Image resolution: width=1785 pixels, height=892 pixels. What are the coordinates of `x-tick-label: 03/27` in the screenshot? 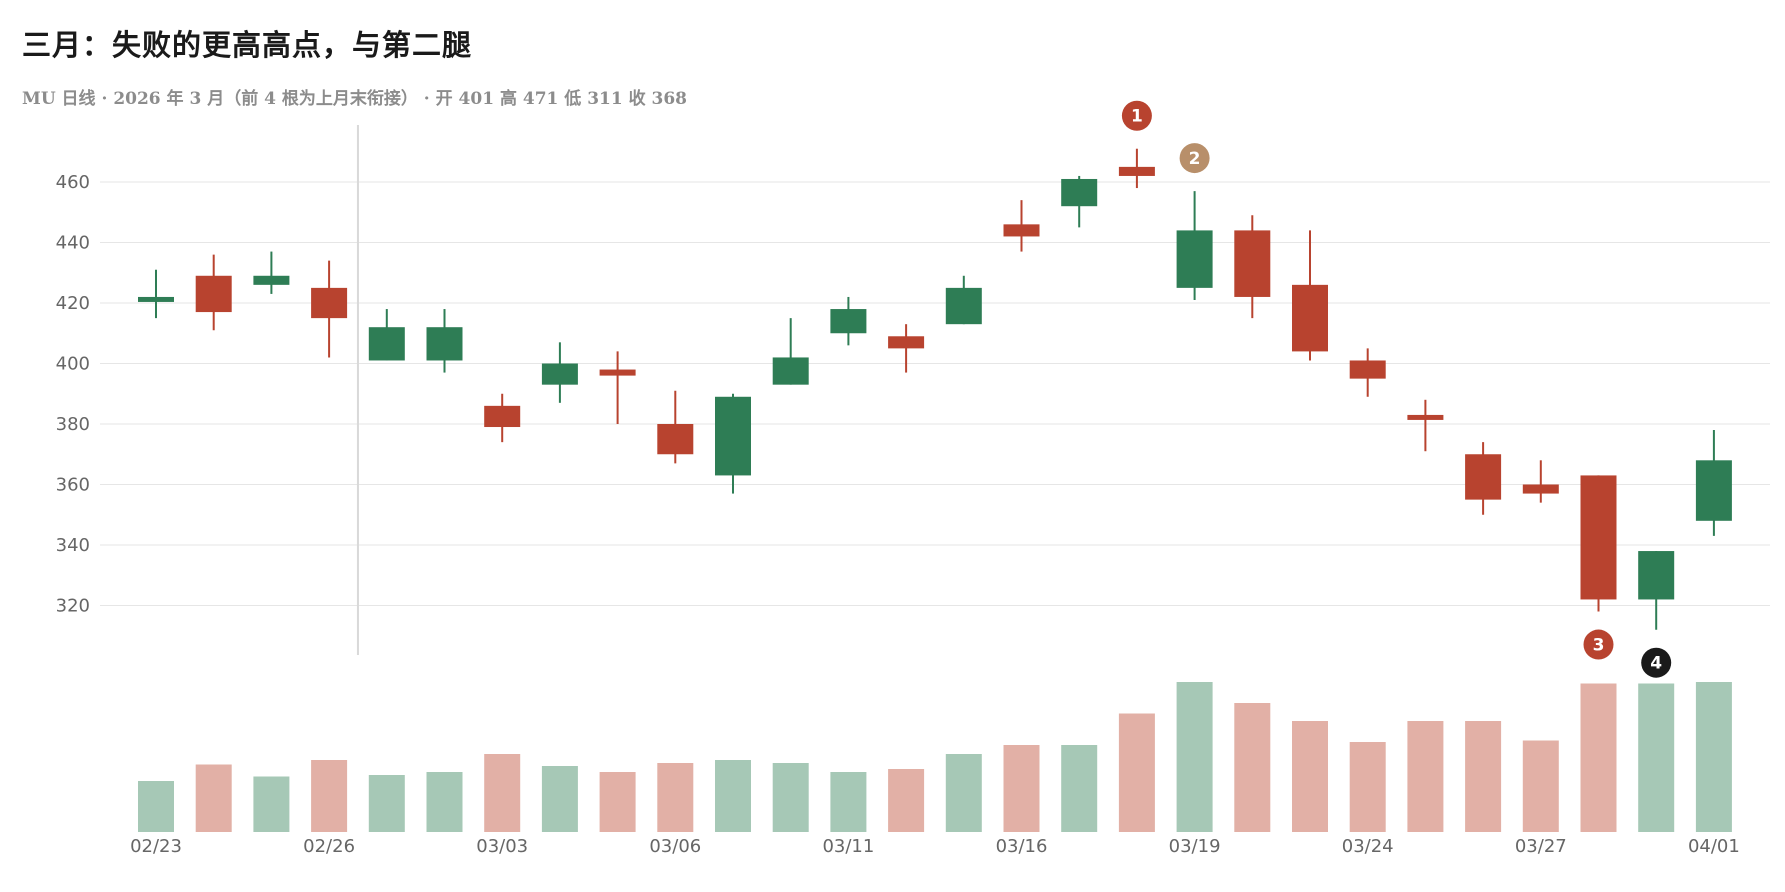 It's located at (1541, 846).